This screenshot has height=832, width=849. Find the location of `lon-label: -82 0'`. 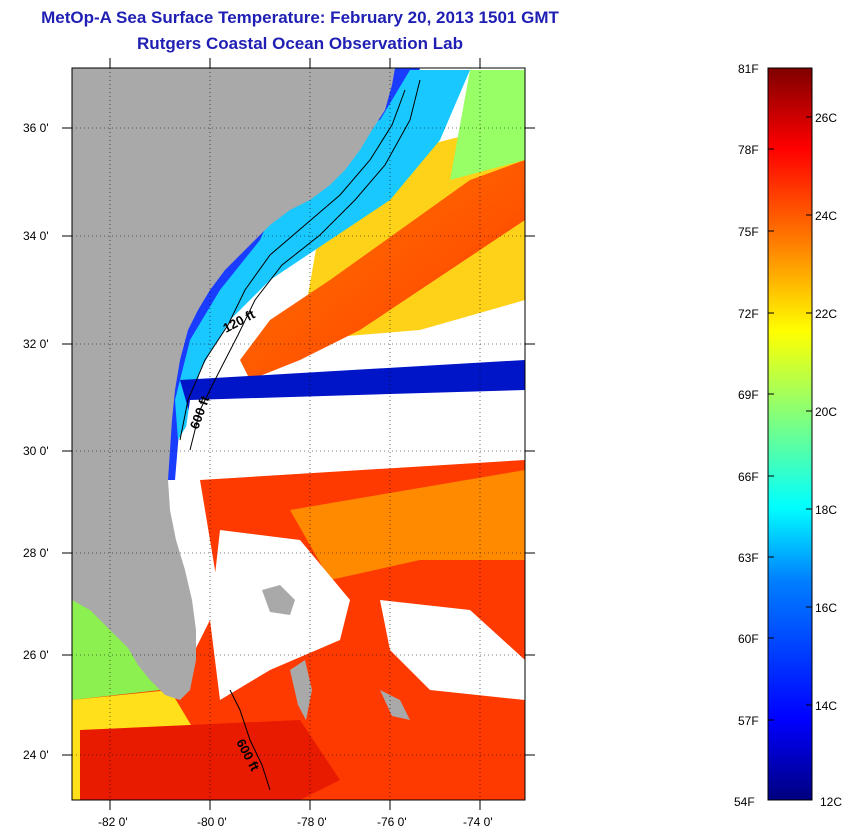

lon-label: -82 0' is located at coordinates (113, 822).